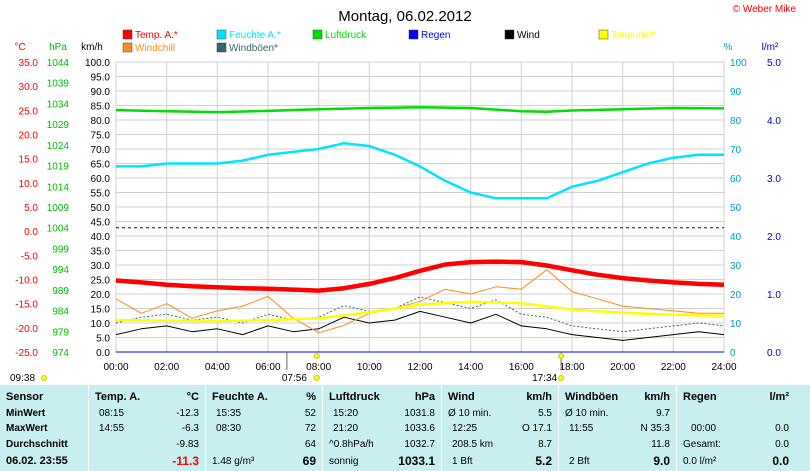  Describe the element at coordinates (461, 397) in the screenshot. I see `wind-title: Wind` at that location.